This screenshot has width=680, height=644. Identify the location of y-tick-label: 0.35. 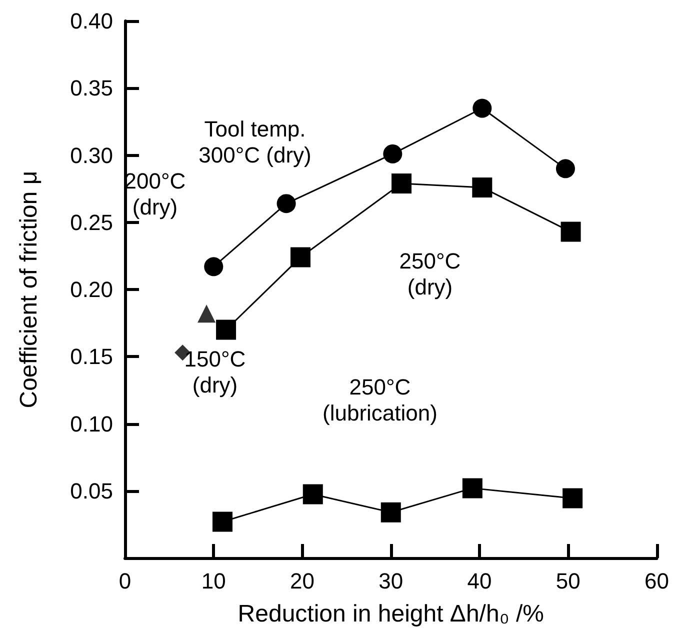
(91, 88).